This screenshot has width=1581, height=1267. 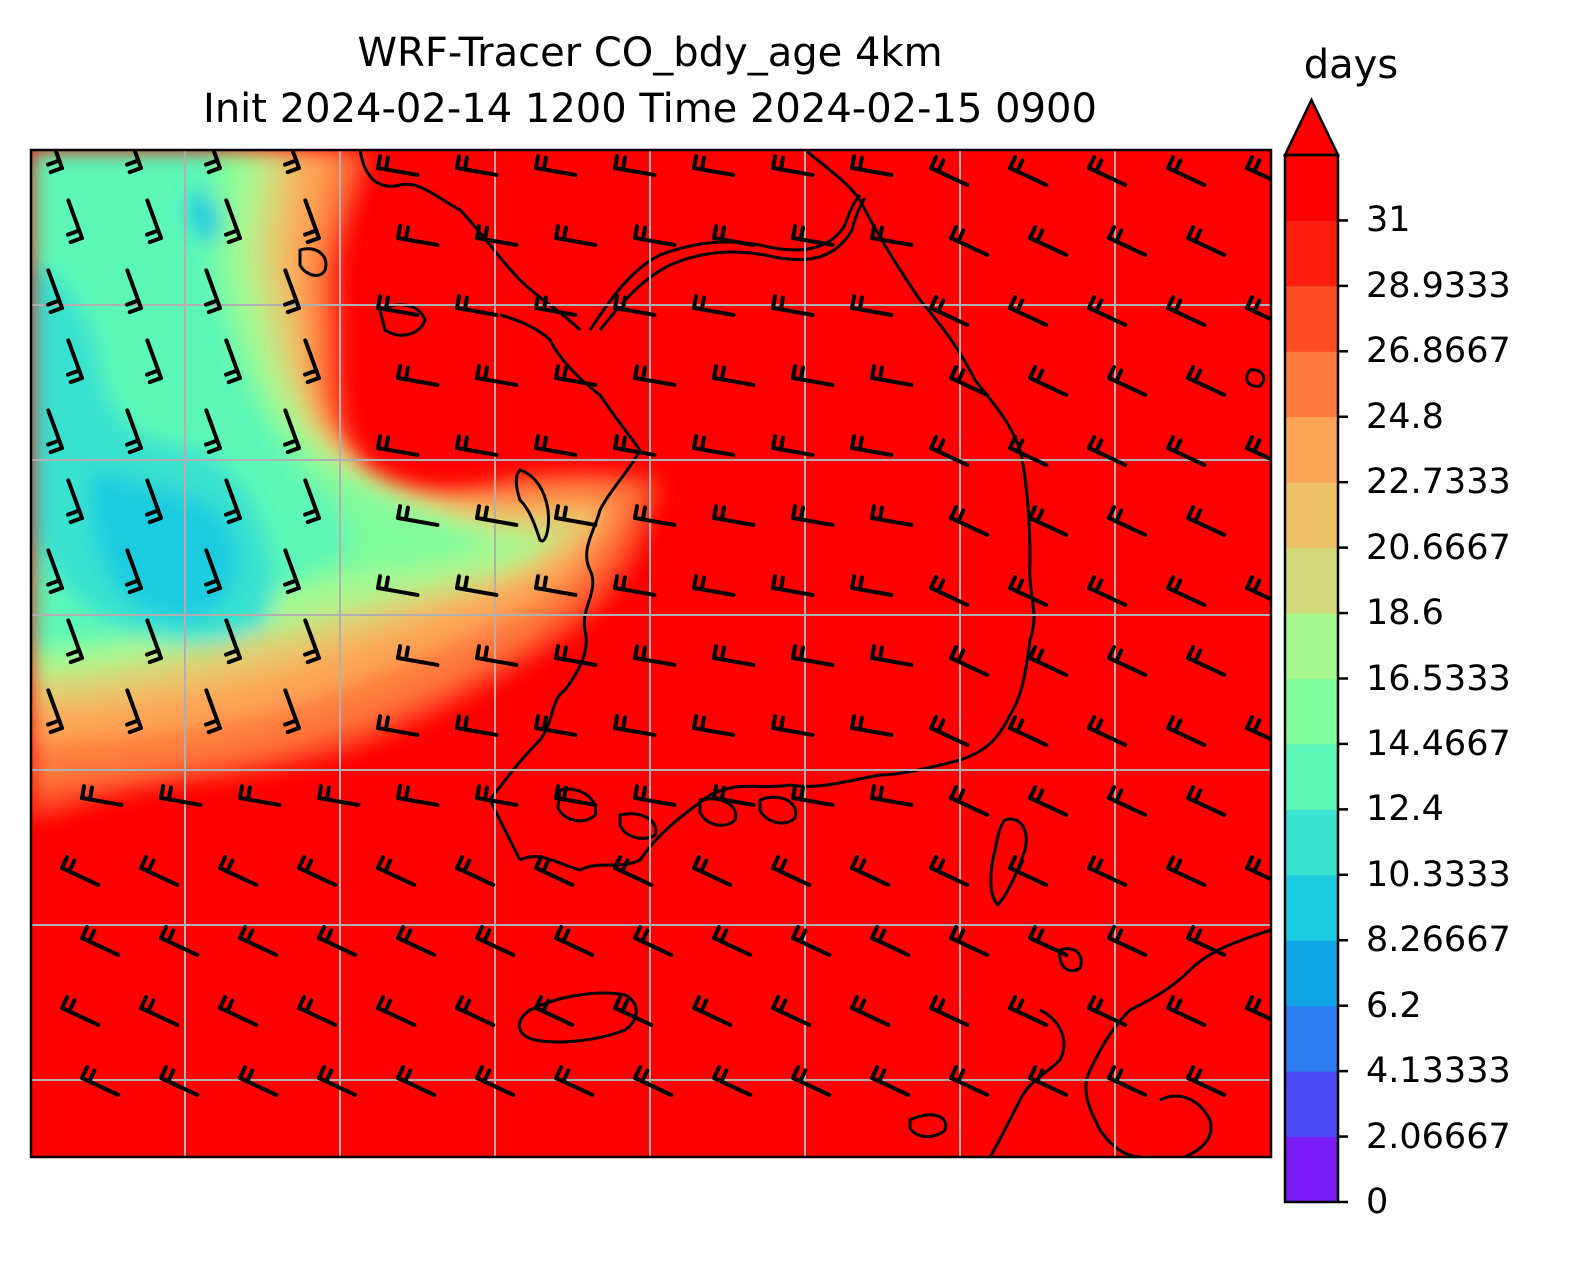 I want to click on colorbar-tick-label: 28.9333, so click(x=1438, y=285).